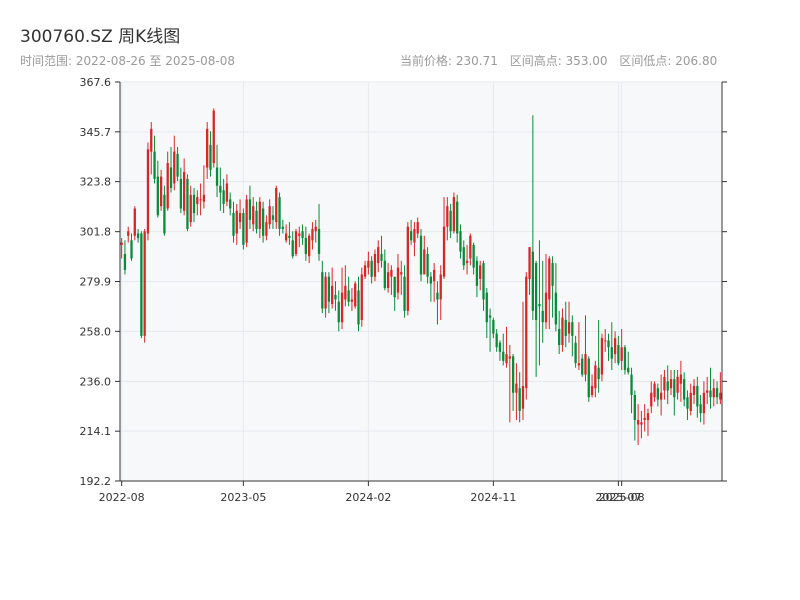  I want to click on range-low: 区间低点: 206.80, so click(668, 61).